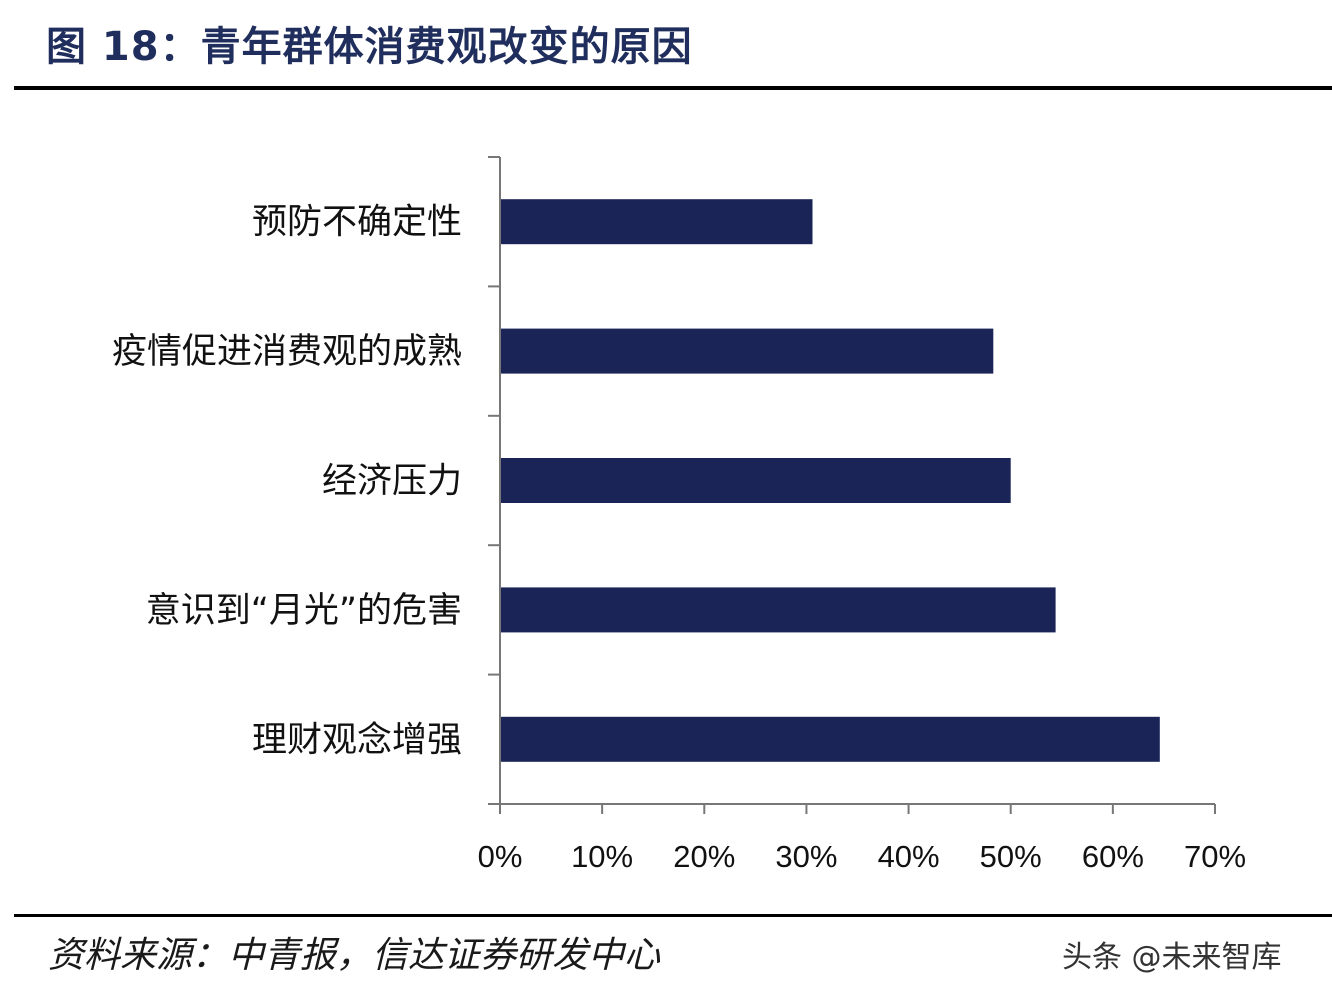 This screenshot has width=1332, height=998. I want to click on source-divider, so click(673, 915).